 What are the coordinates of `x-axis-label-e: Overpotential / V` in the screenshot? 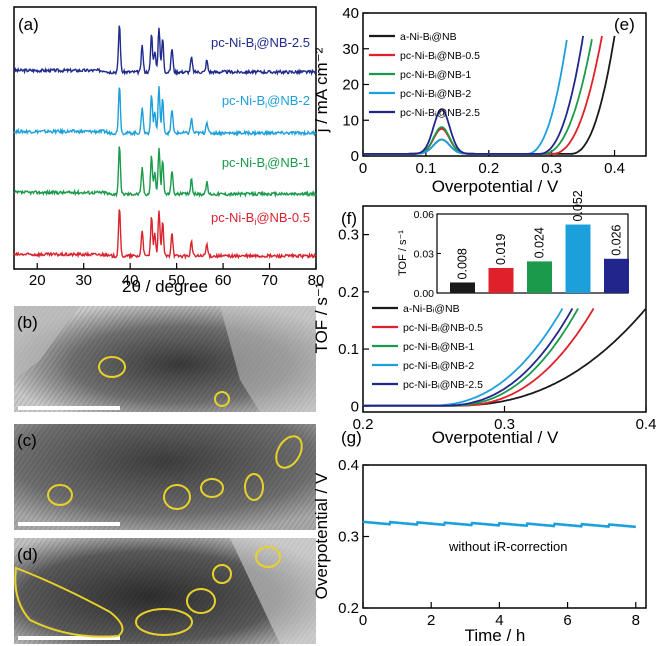 It's located at (495, 186).